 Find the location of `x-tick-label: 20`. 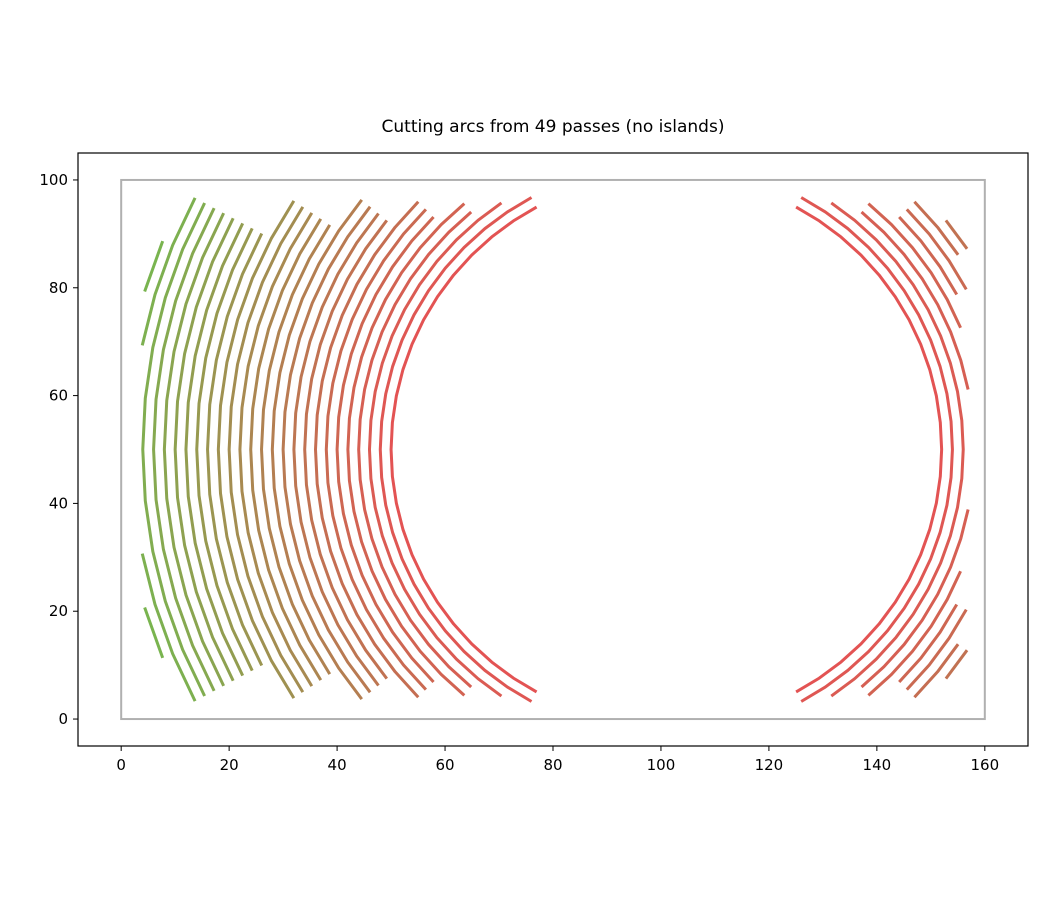

x-tick-label: 20 is located at coordinates (229, 765).